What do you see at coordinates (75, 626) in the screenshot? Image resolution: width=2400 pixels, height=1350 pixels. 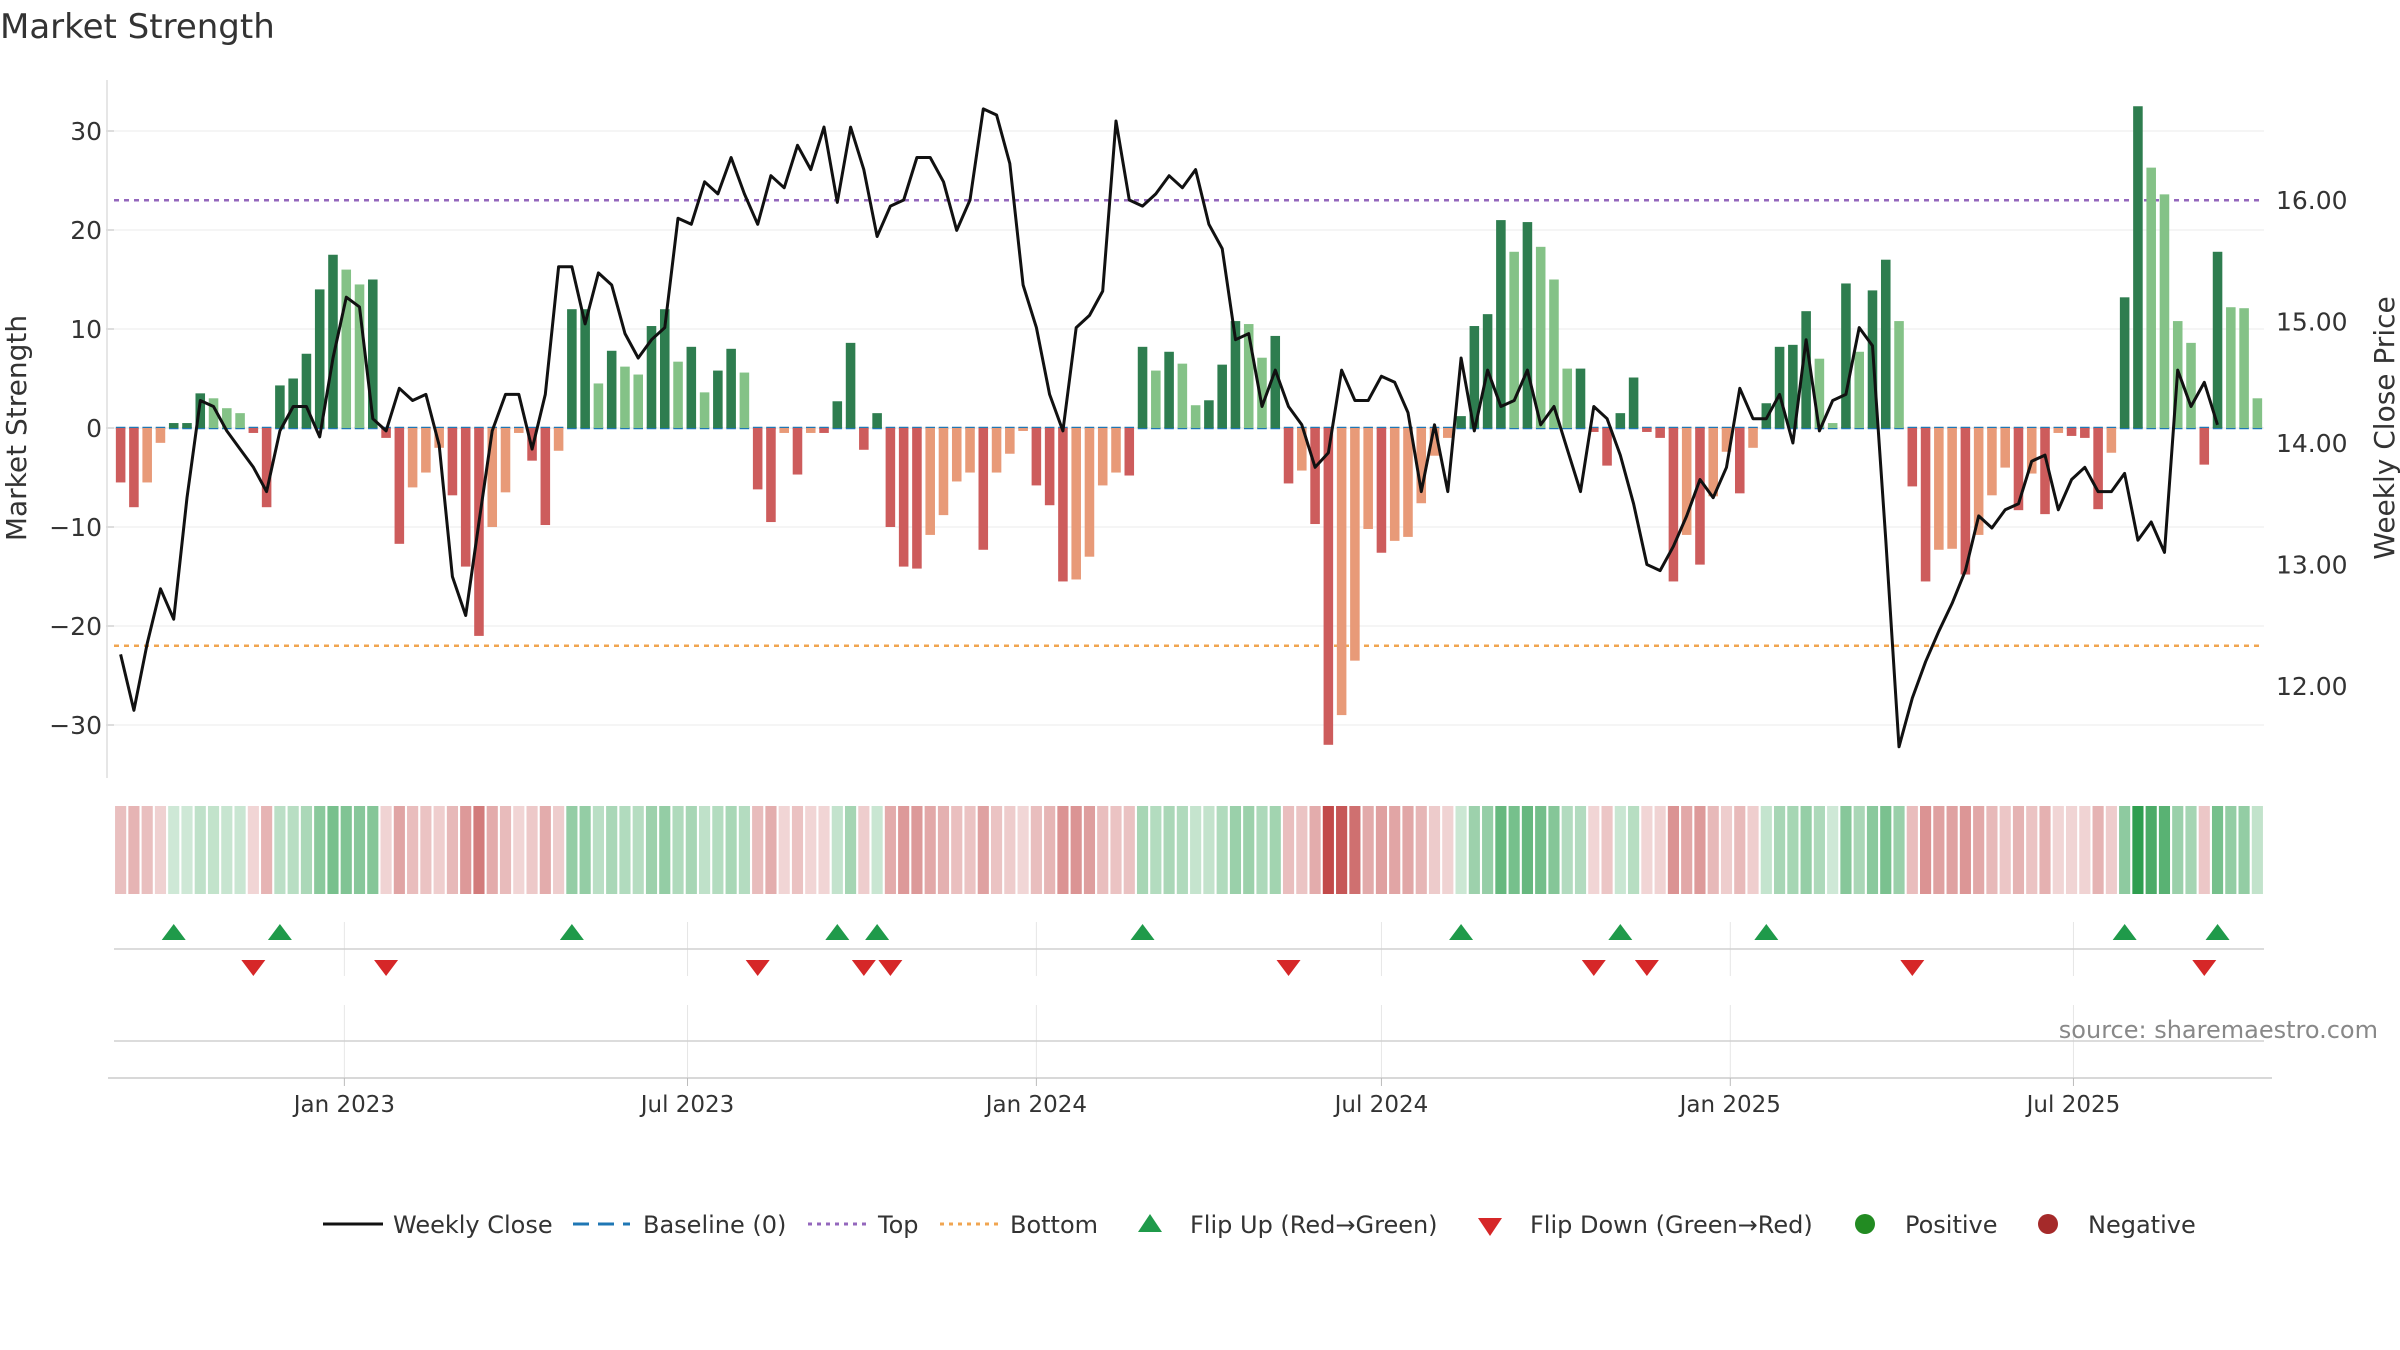 I see `left-tick-label: −20` at bounding box center [75, 626].